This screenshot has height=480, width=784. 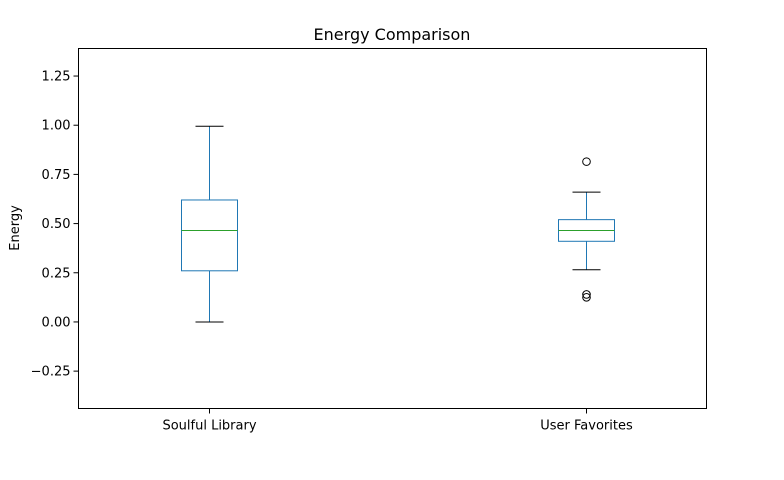 I want to click on x-tick-label: User Favorites, so click(x=586, y=426).